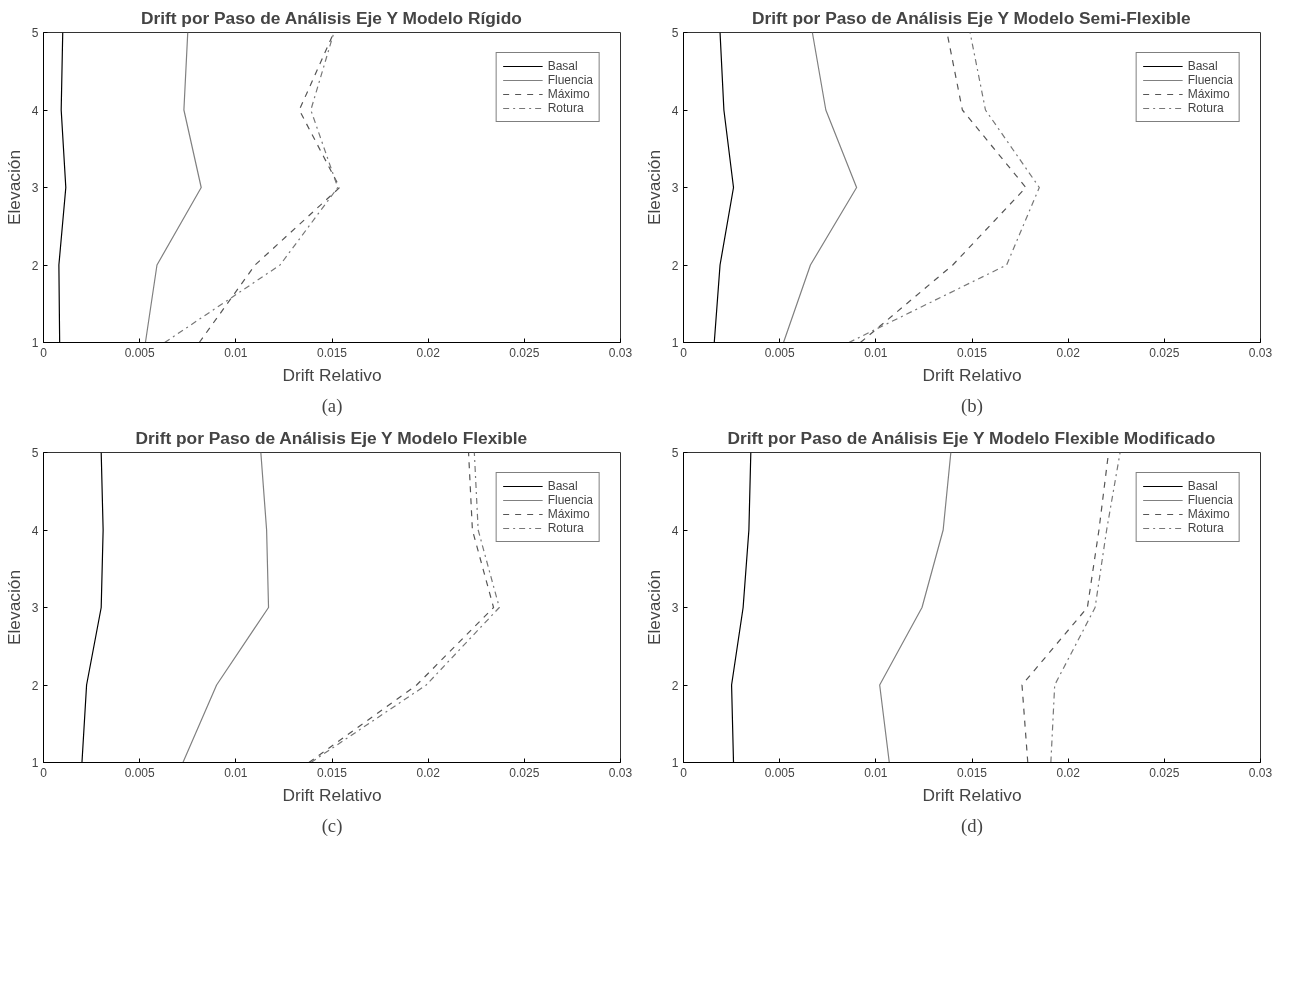 The image size is (1294, 983). Describe the element at coordinates (332, 825) in the screenshot. I see `text: (c)` at that location.